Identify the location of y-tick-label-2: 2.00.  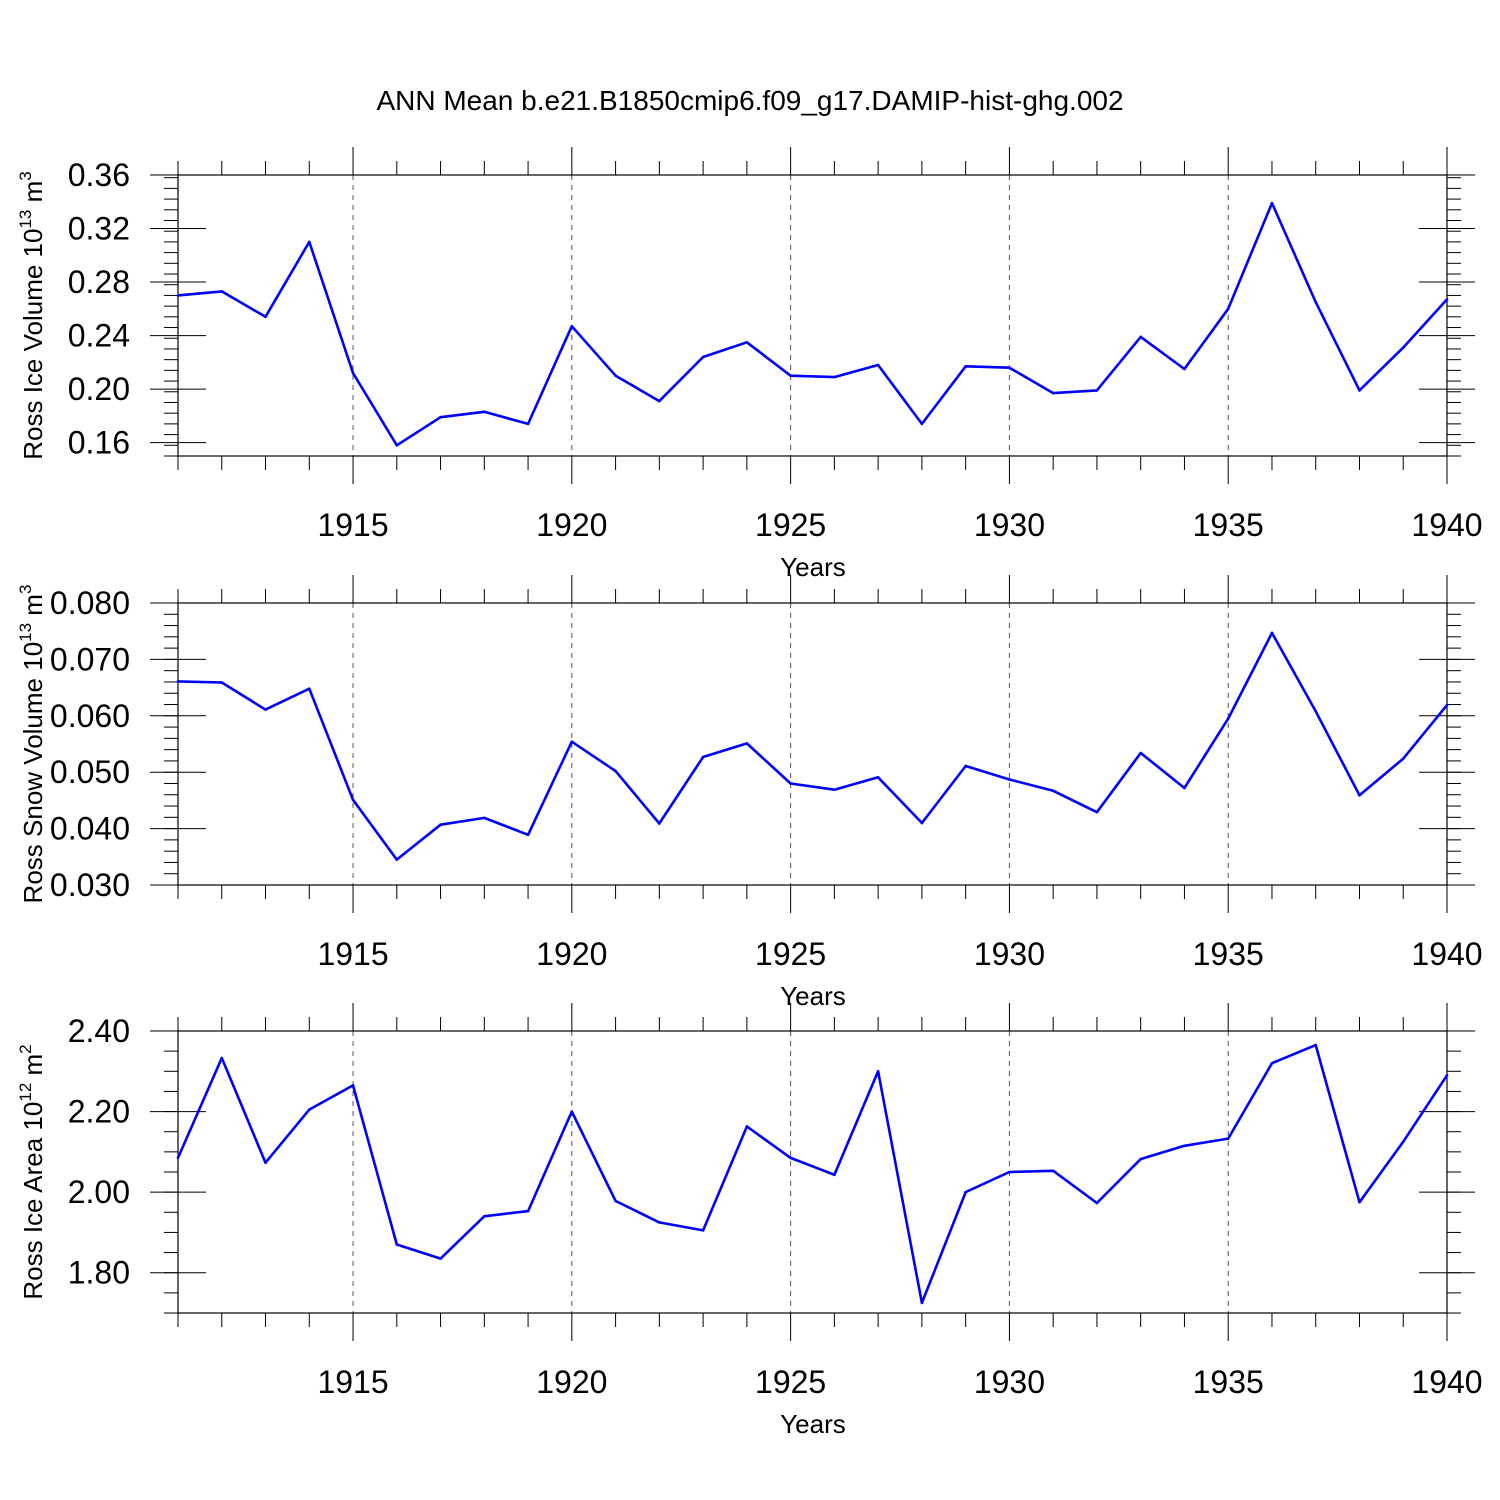
(99, 1192).